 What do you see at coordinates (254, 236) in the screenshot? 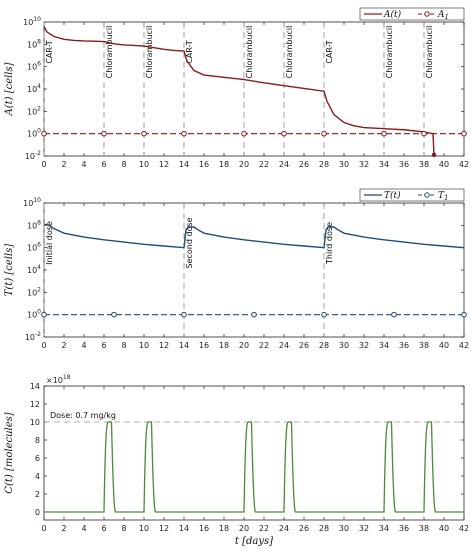
I see `series-T(t)` at bounding box center [254, 236].